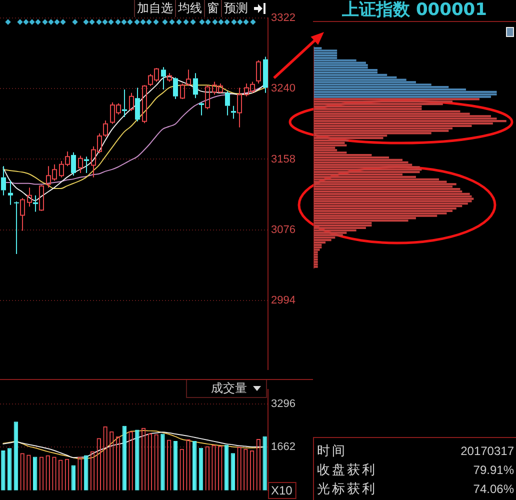  What do you see at coordinates (212, 8) in the screenshot?
I see `text: 窗` at bounding box center [212, 8].